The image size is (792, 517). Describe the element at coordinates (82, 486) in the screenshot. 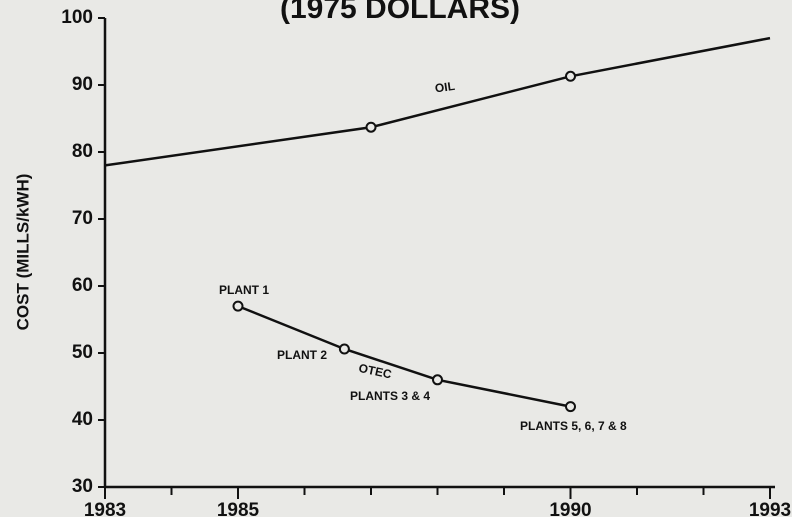

I see `y-tick-label: 30` at that location.